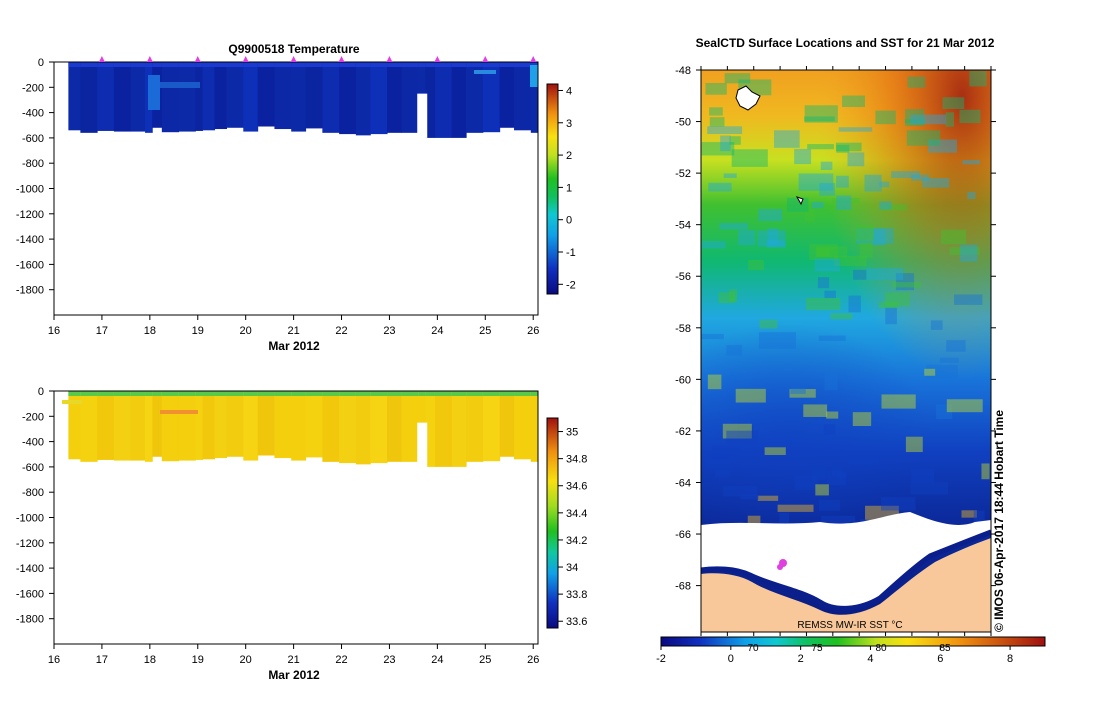  I want to click on lat-tick-label: -52, so click(683, 174).